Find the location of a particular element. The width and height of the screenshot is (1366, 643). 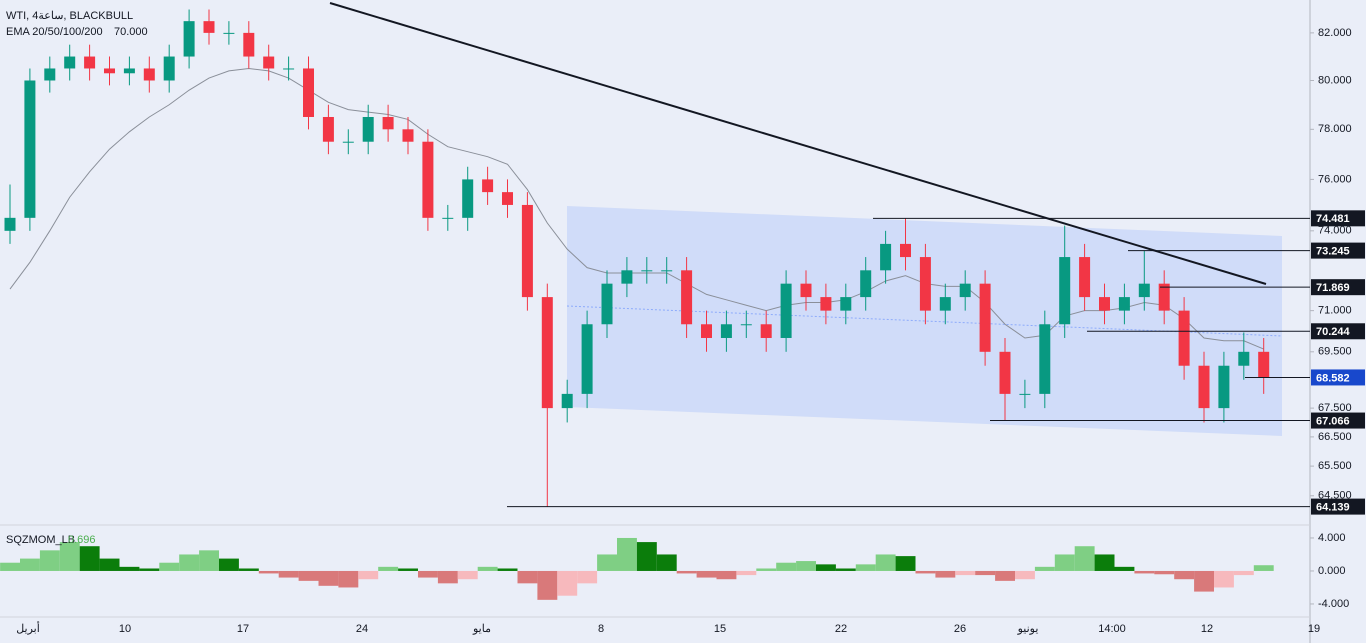

y-tick-label: 82.000 is located at coordinates (1335, 33).